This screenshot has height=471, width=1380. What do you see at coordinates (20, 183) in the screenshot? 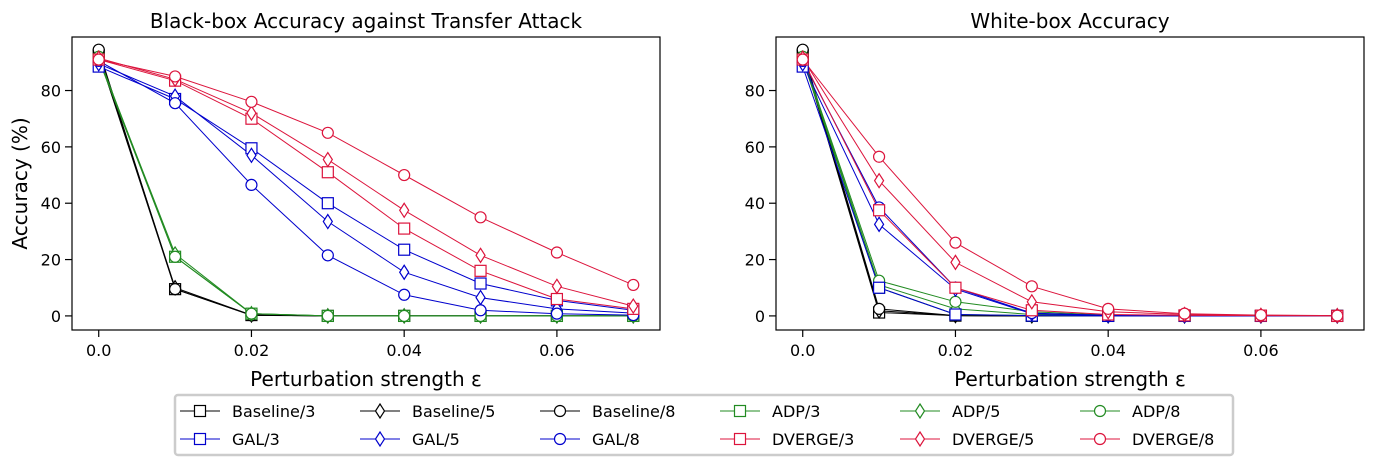
I see `y-axis-label: Accuracy (%)` at bounding box center [20, 183].